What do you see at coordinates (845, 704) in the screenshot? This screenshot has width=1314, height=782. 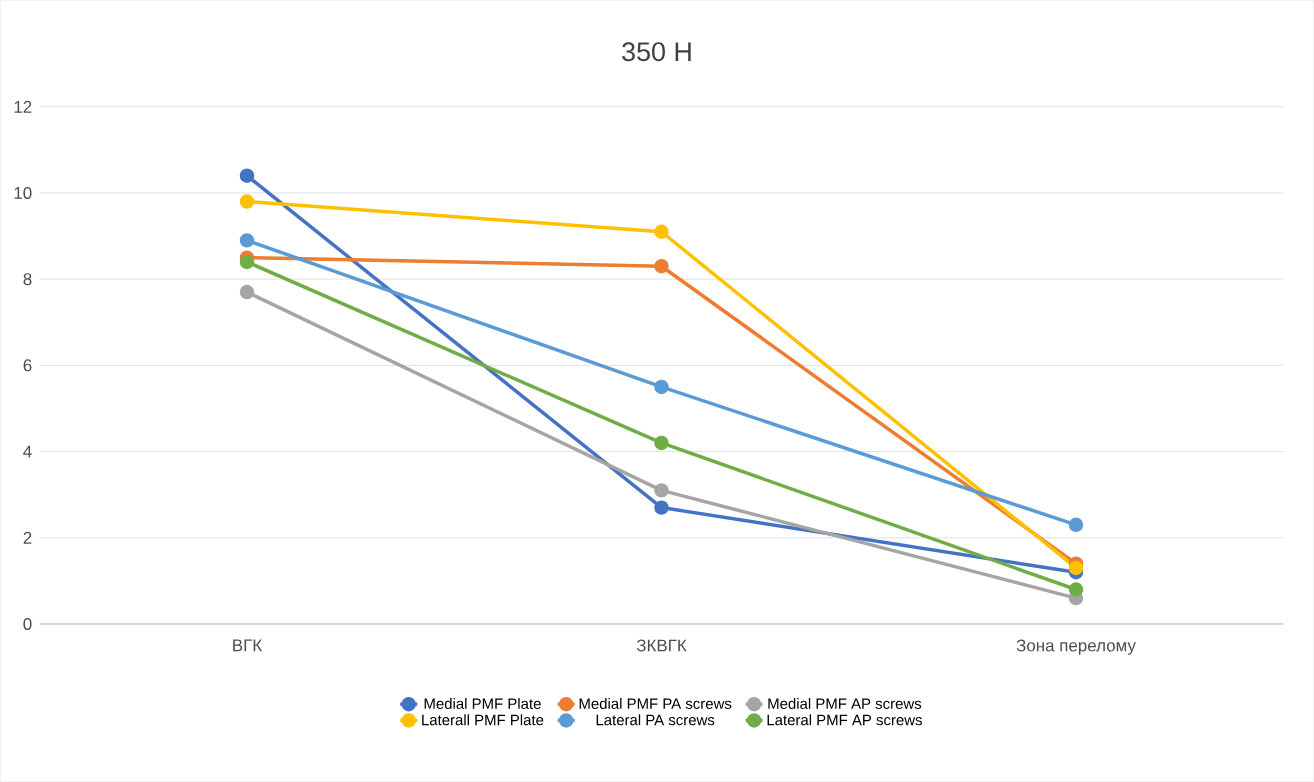 I see `legend-label: Medial PMF AP screws` at bounding box center [845, 704].